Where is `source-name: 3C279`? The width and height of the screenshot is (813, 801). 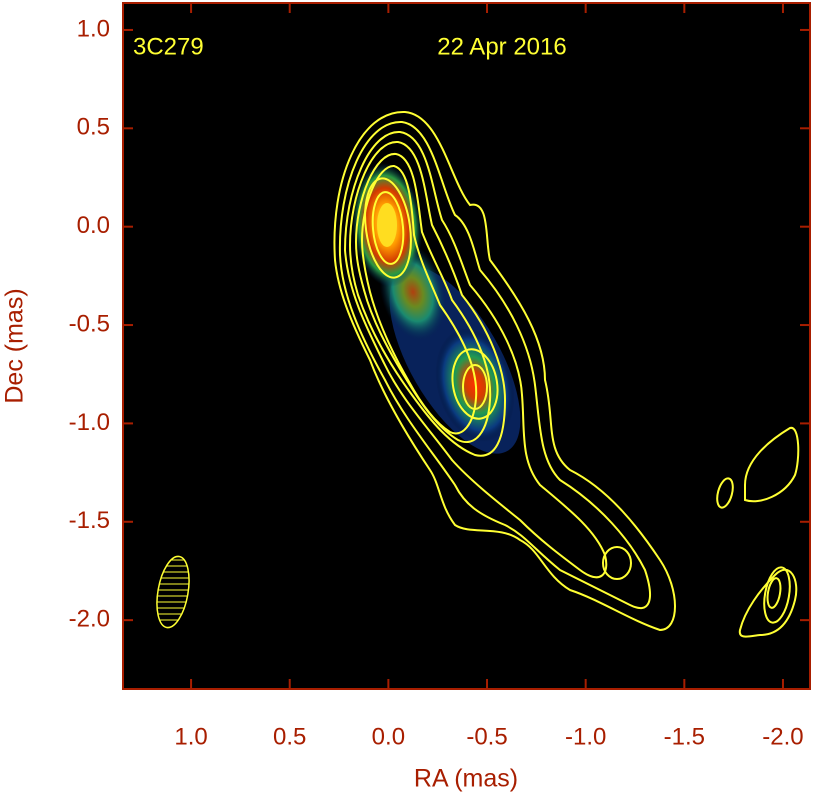 source-name: 3C279 is located at coordinates (168, 46).